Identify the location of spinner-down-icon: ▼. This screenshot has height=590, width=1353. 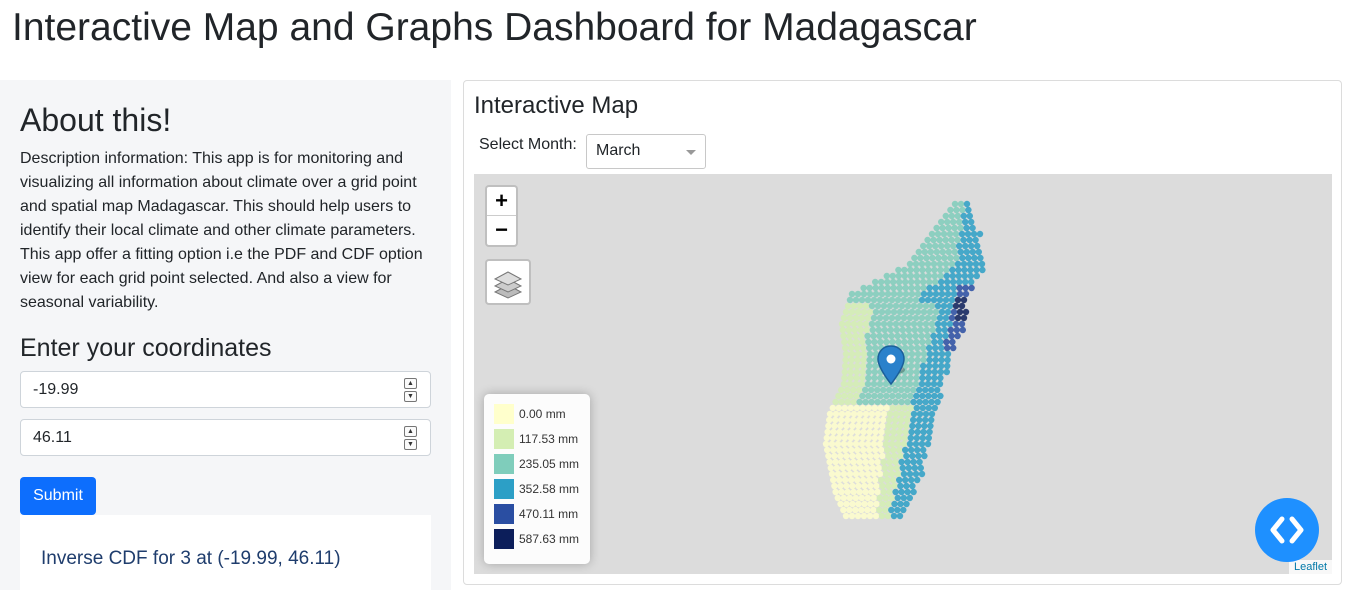
(410, 444).